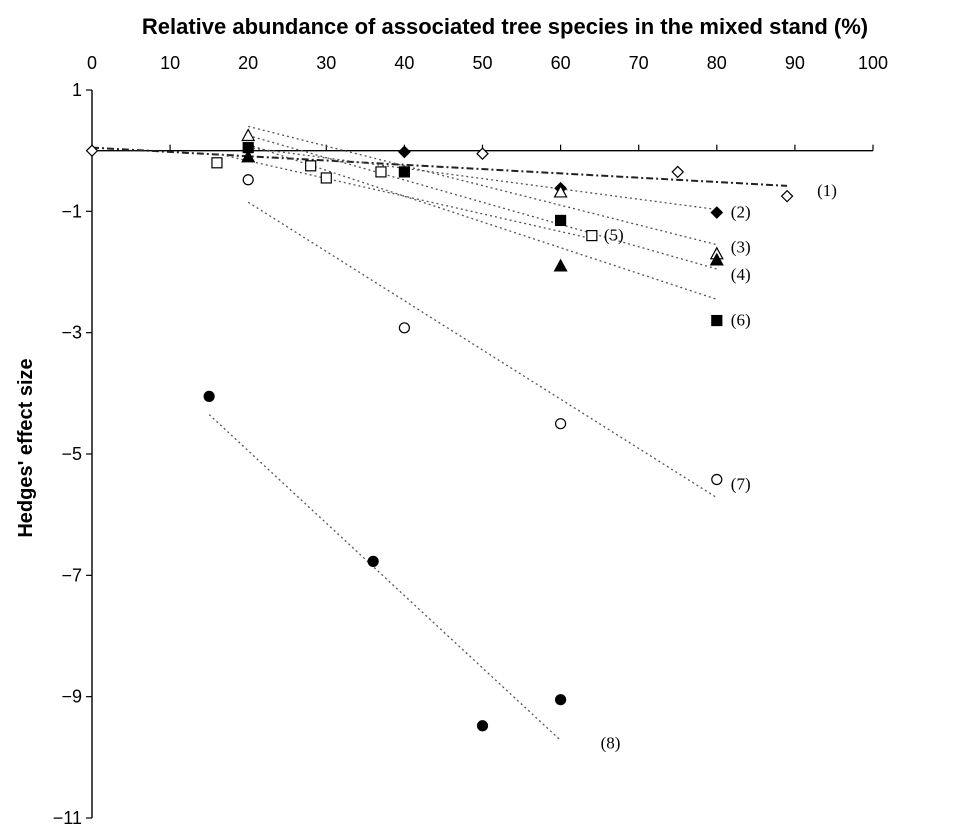 Image resolution: width=955 pixels, height=829 pixels. What do you see at coordinates (248, 63) in the screenshot?
I see `x-tick-label: 20` at bounding box center [248, 63].